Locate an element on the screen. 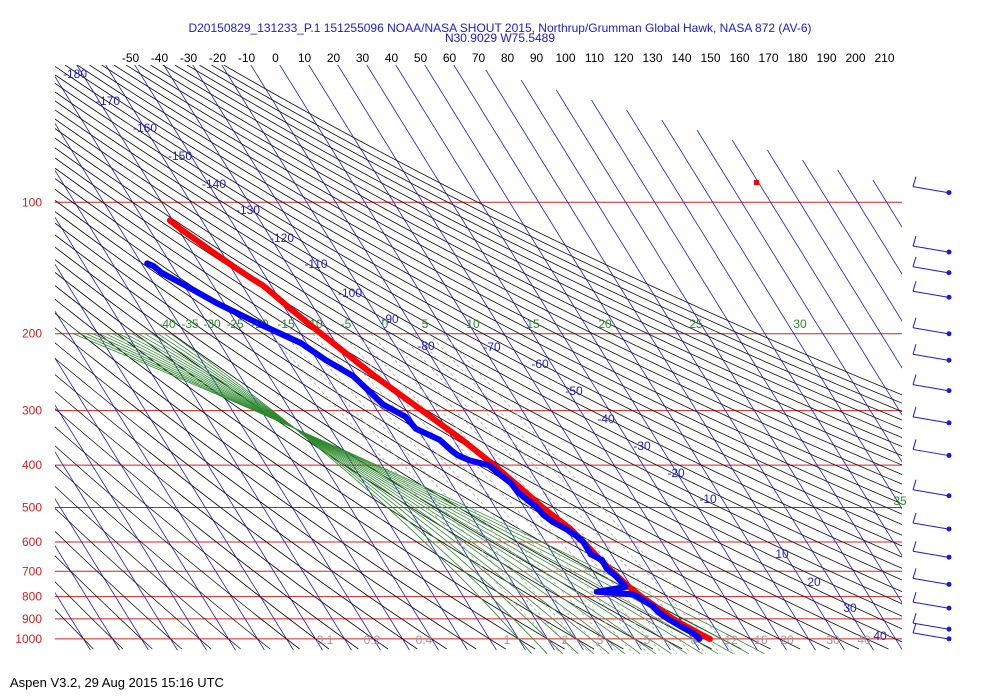 The height and width of the screenshot is (700, 1000). temp-tick-label: -10 is located at coordinates (247, 58).